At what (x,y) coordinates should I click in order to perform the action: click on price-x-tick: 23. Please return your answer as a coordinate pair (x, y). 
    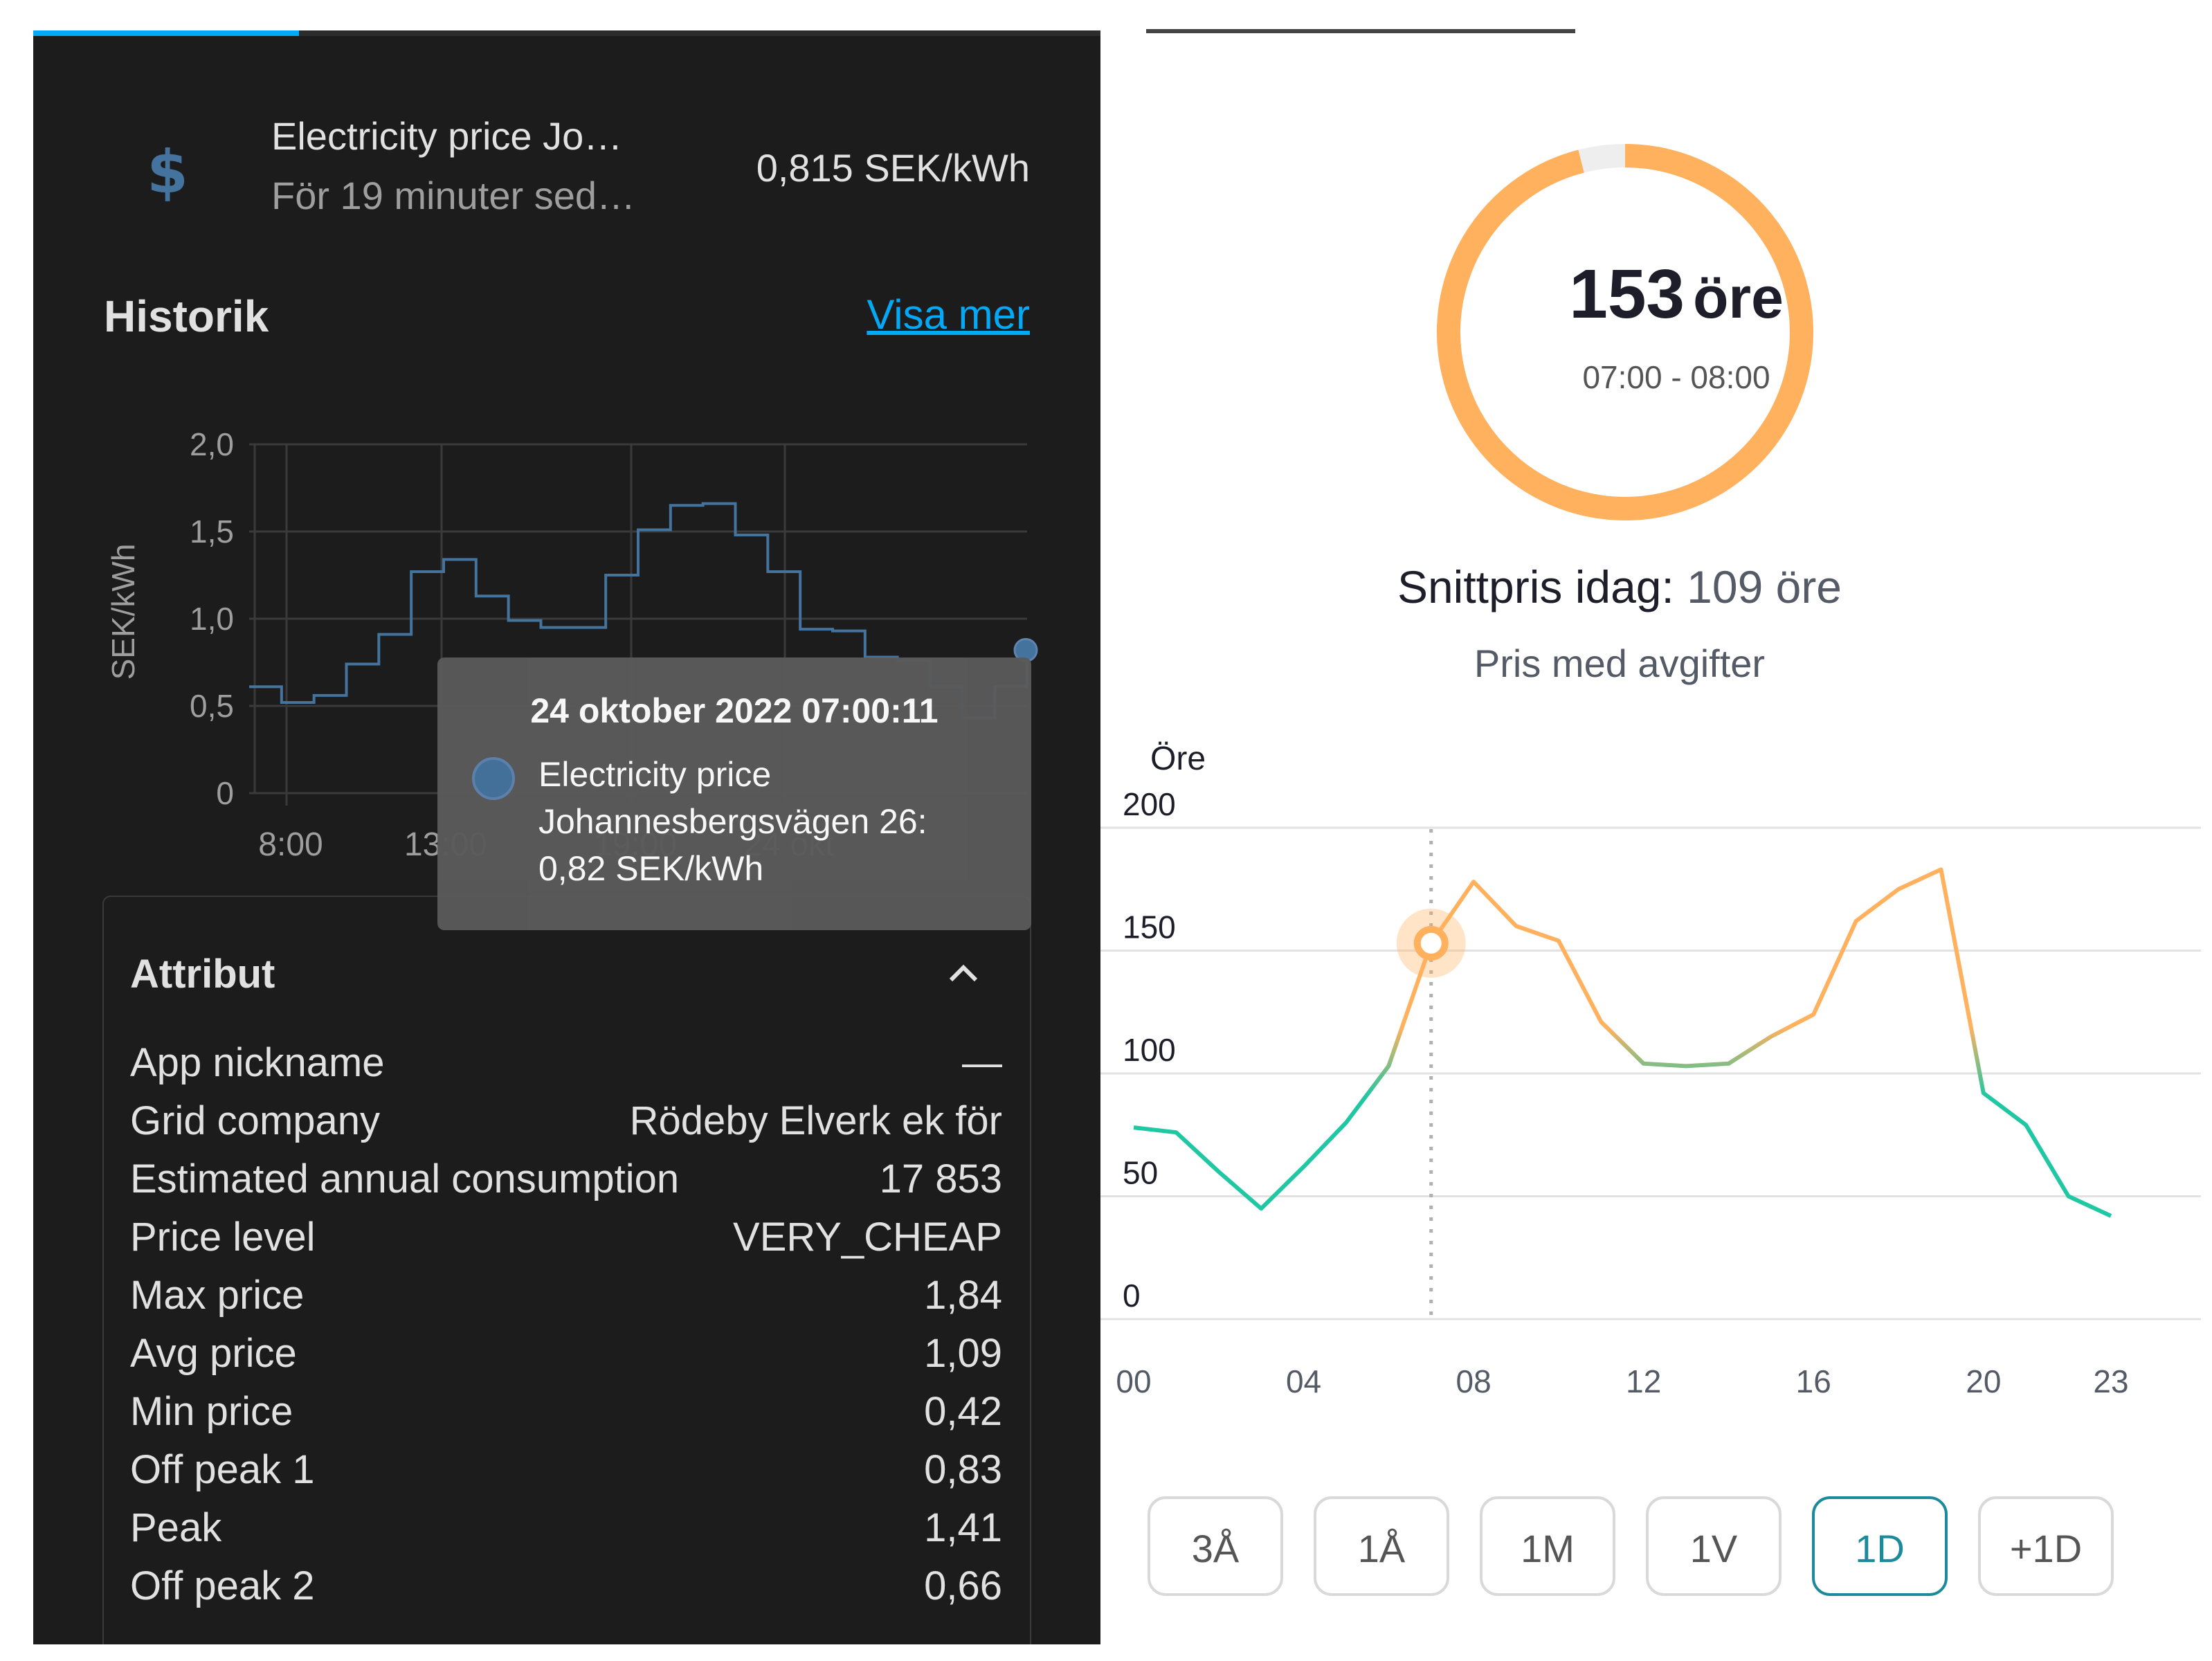
    Looking at the image, I should click on (2110, 1381).